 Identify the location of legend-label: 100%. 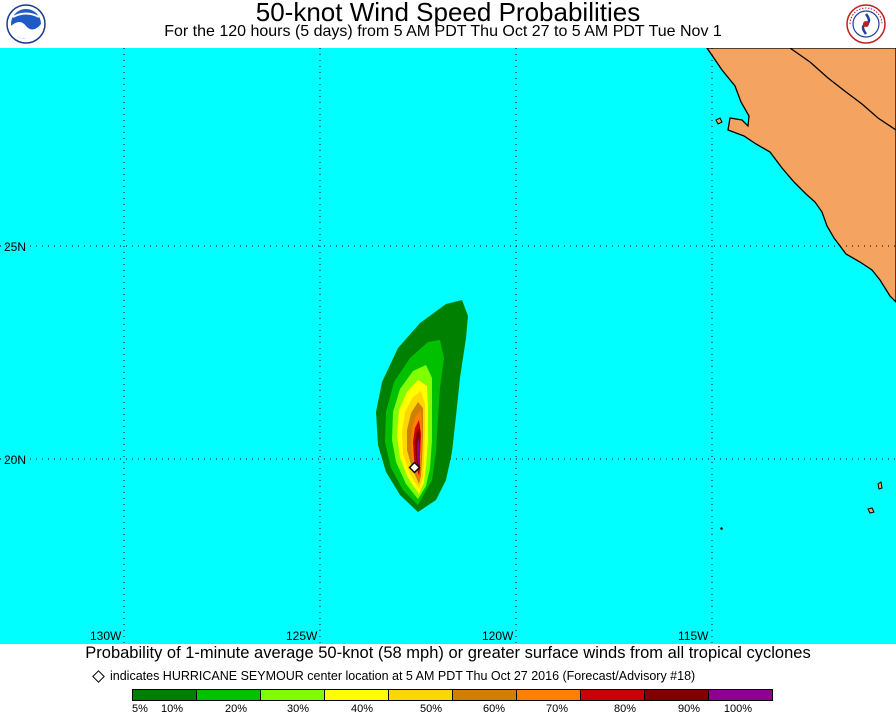
(738, 709).